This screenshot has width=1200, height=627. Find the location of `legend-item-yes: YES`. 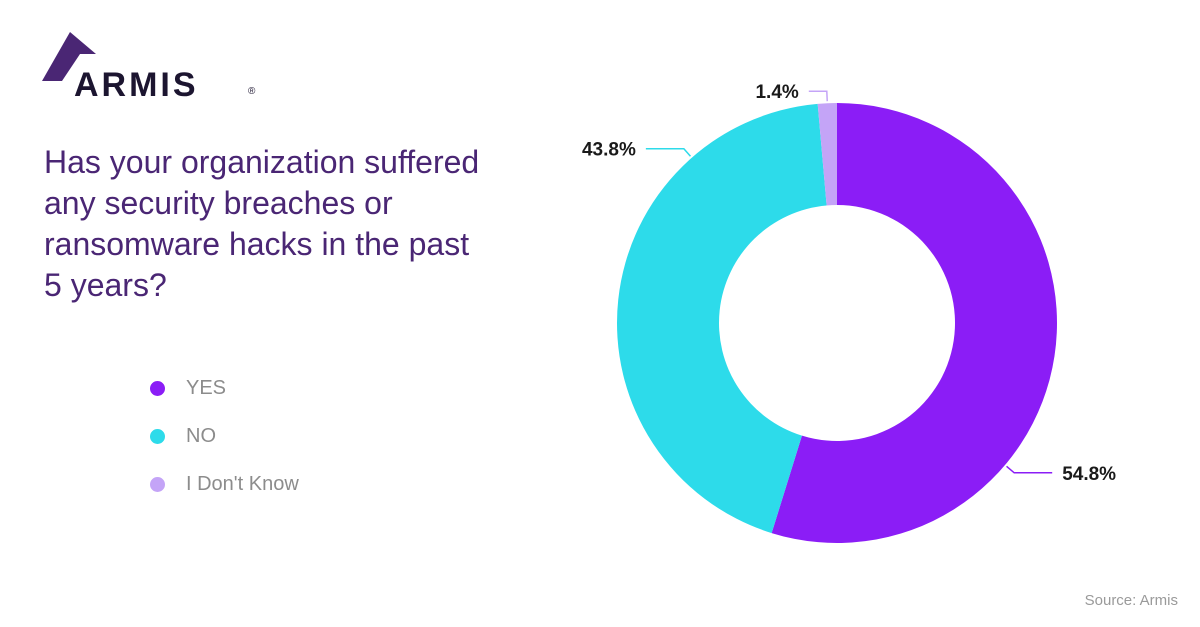

legend-item-yes: YES is located at coordinates (224, 388).